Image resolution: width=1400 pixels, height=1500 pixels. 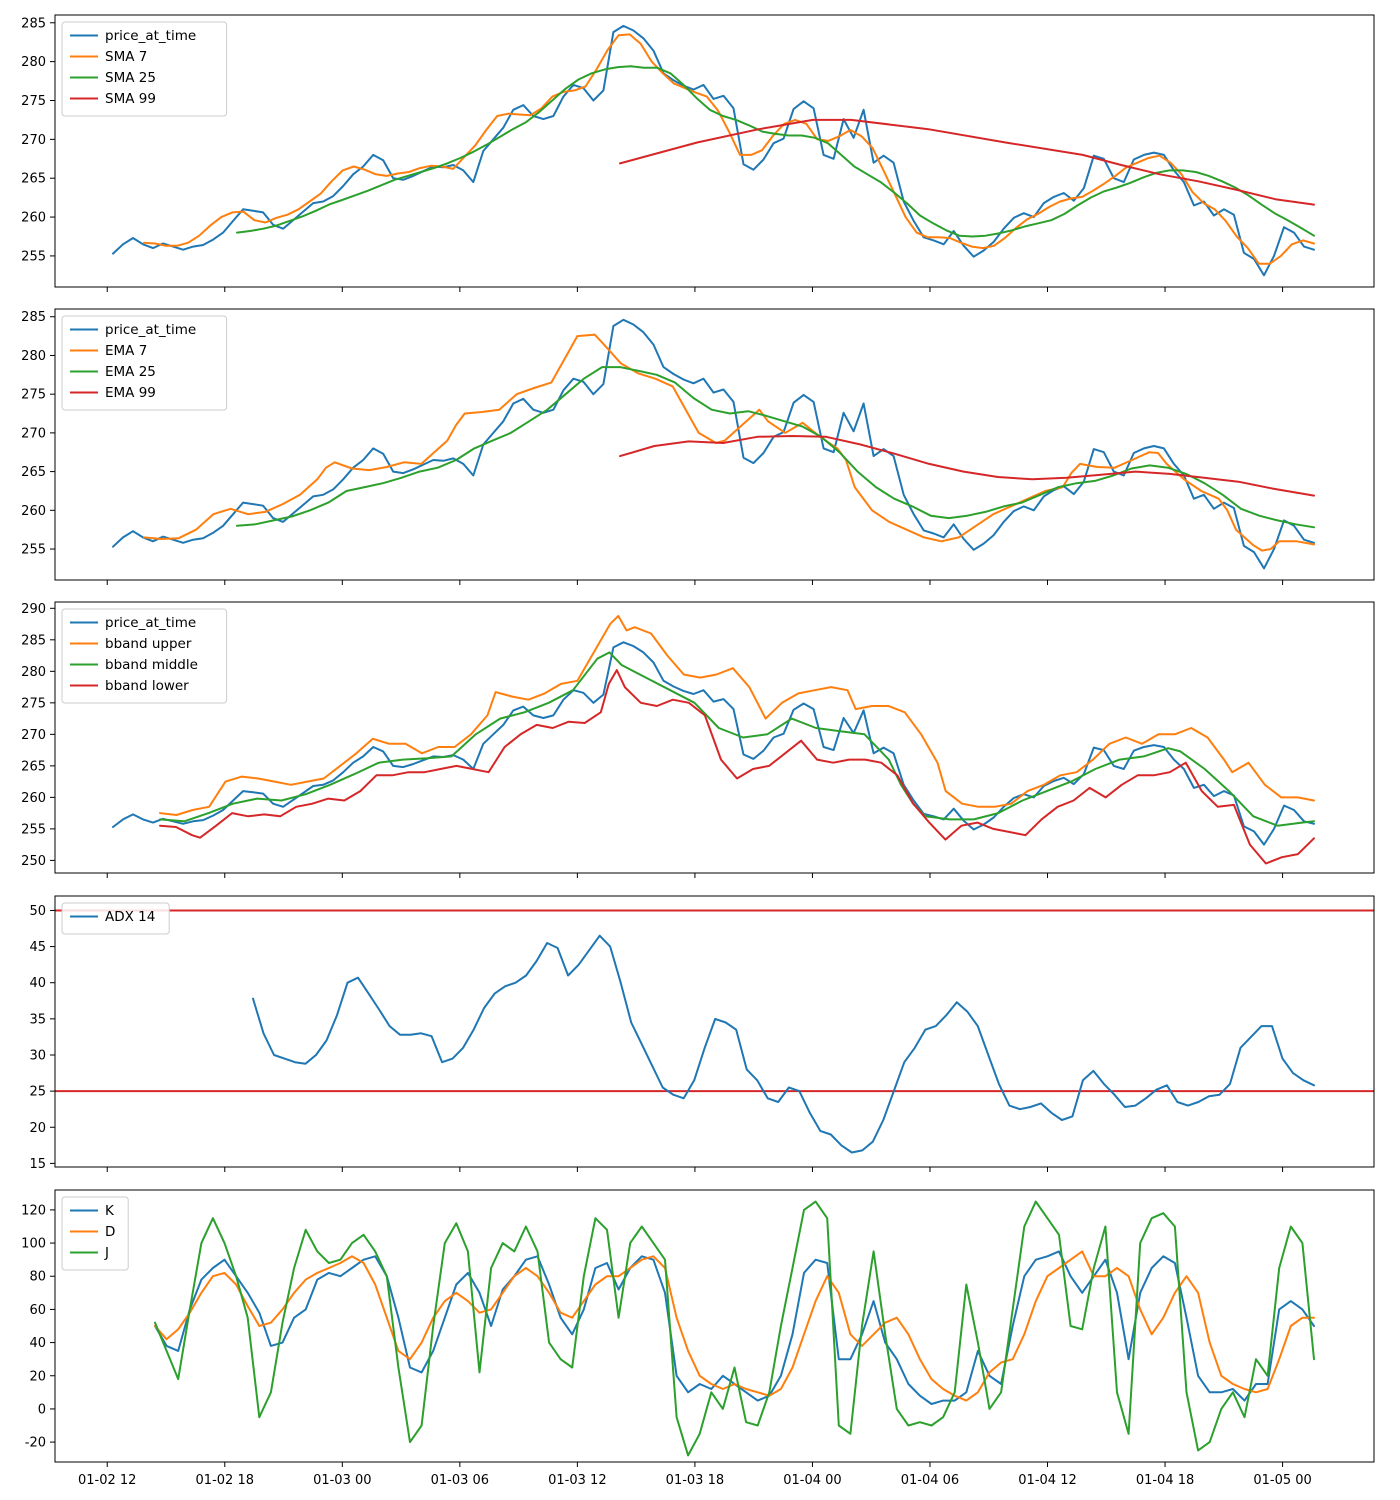 I want to click on series-line-bband-upper, so click(x=737, y=715).